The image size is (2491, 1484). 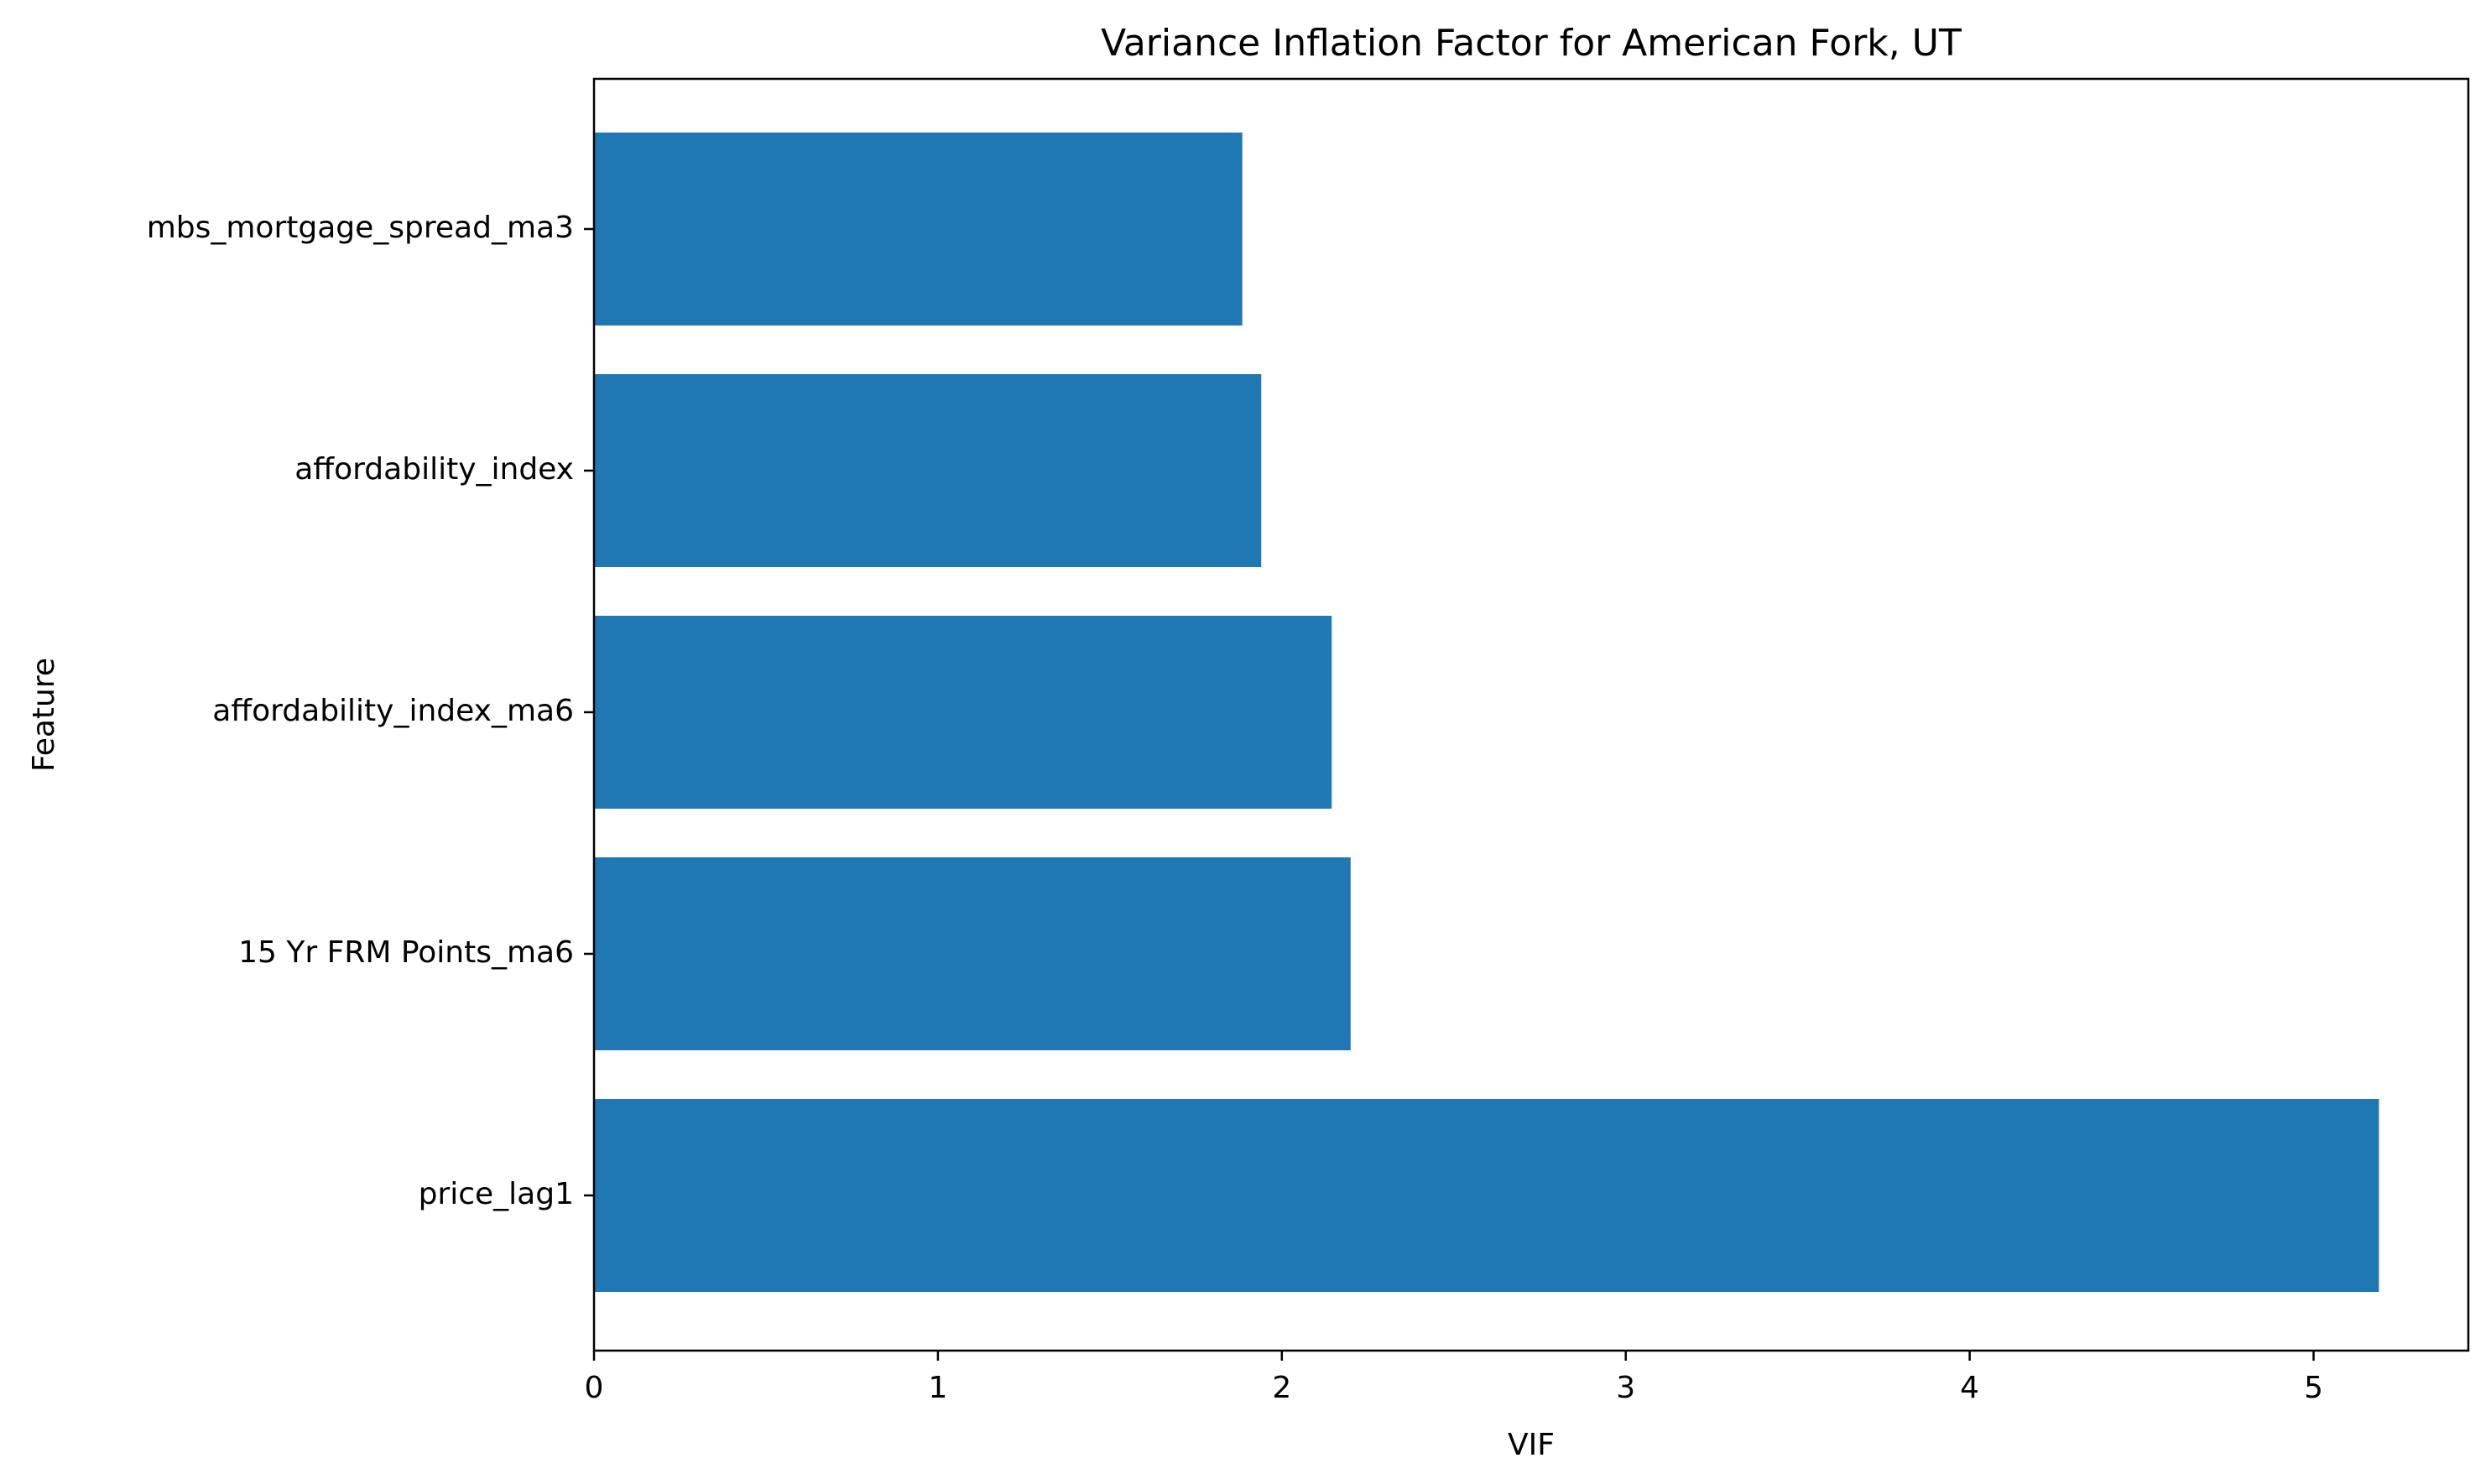 What do you see at coordinates (937, 1388) in the screenshot?
I see `x-tick-label: 1` at bounding box center [937, 1388].